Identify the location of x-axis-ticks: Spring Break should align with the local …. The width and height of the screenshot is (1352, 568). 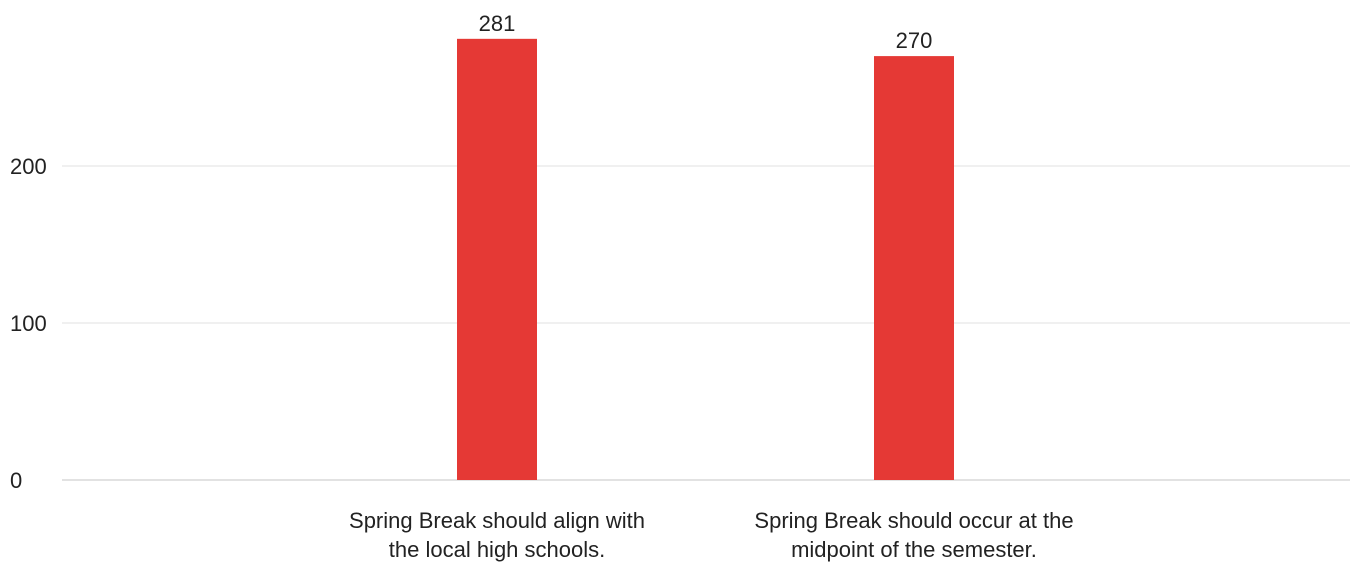
(711, 535).